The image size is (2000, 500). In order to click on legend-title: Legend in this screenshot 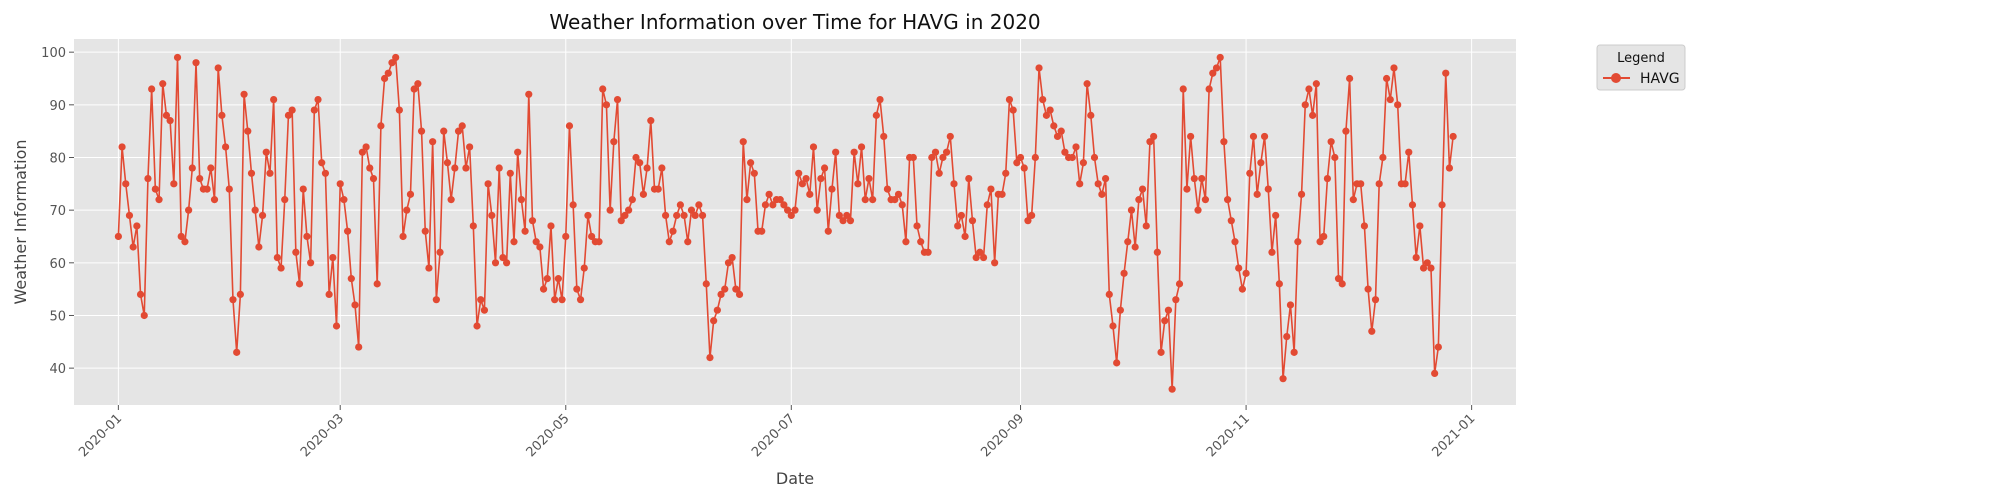, I will do `click(1641, 58)`.